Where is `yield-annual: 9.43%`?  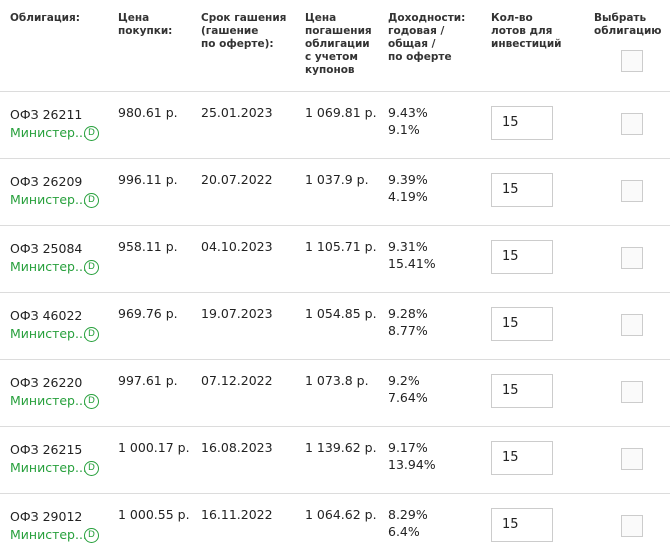 yield-annual: 9.43% is located at coordinates (408, 112).